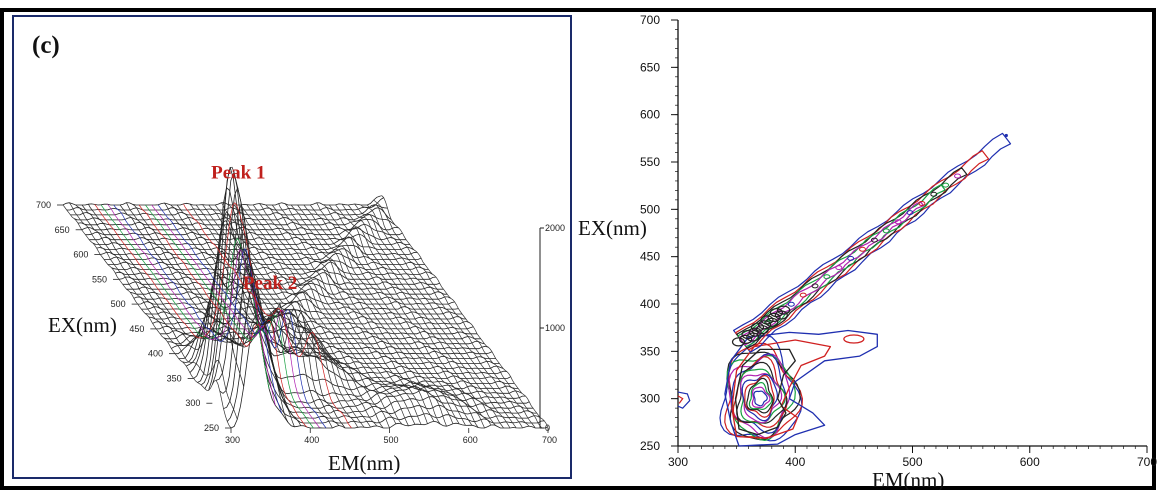 The height and width of the screenshot is (490, 1157). What do you see at coordinates (549, 440) in the screenshot?
I see `surface-x-tick-label: 700` at bounding box center [549, 440].